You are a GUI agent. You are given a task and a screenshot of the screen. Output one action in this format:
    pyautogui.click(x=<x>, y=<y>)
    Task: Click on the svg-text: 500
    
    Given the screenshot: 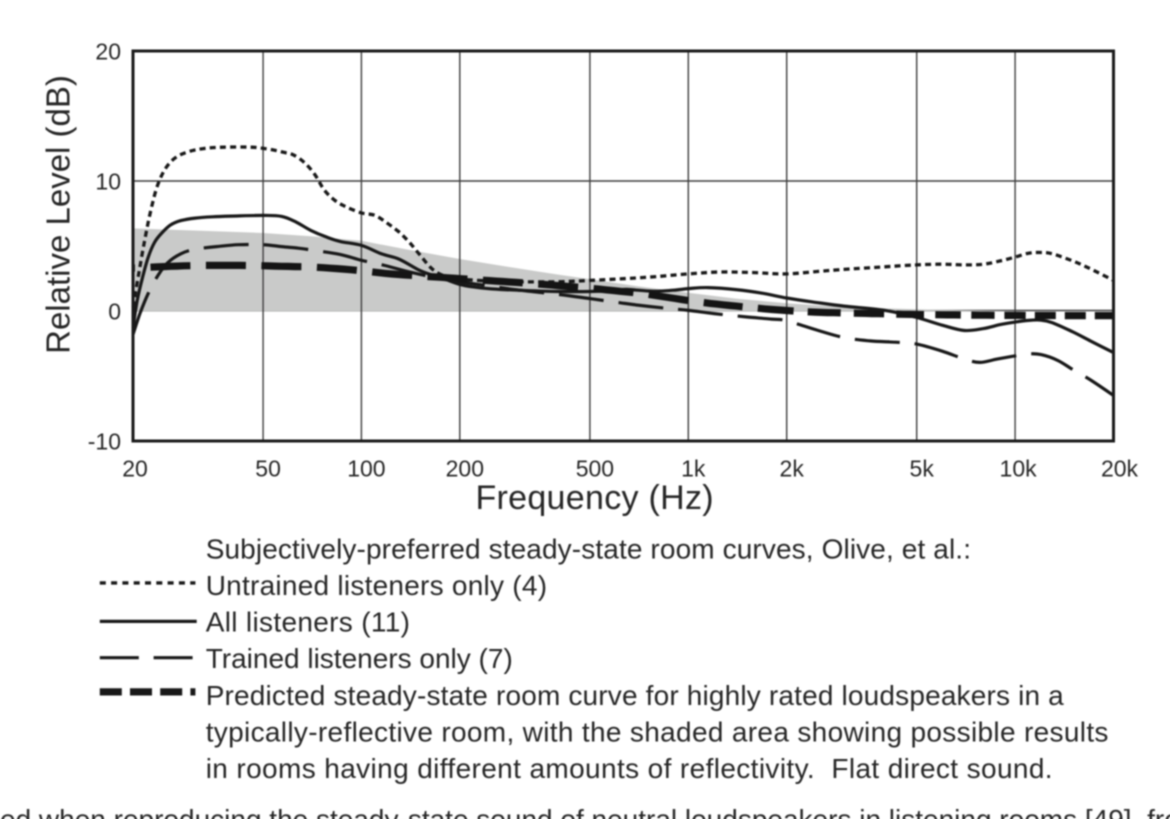 What is the action you would take?
    pyautogui.click(x=595, y=469)
    